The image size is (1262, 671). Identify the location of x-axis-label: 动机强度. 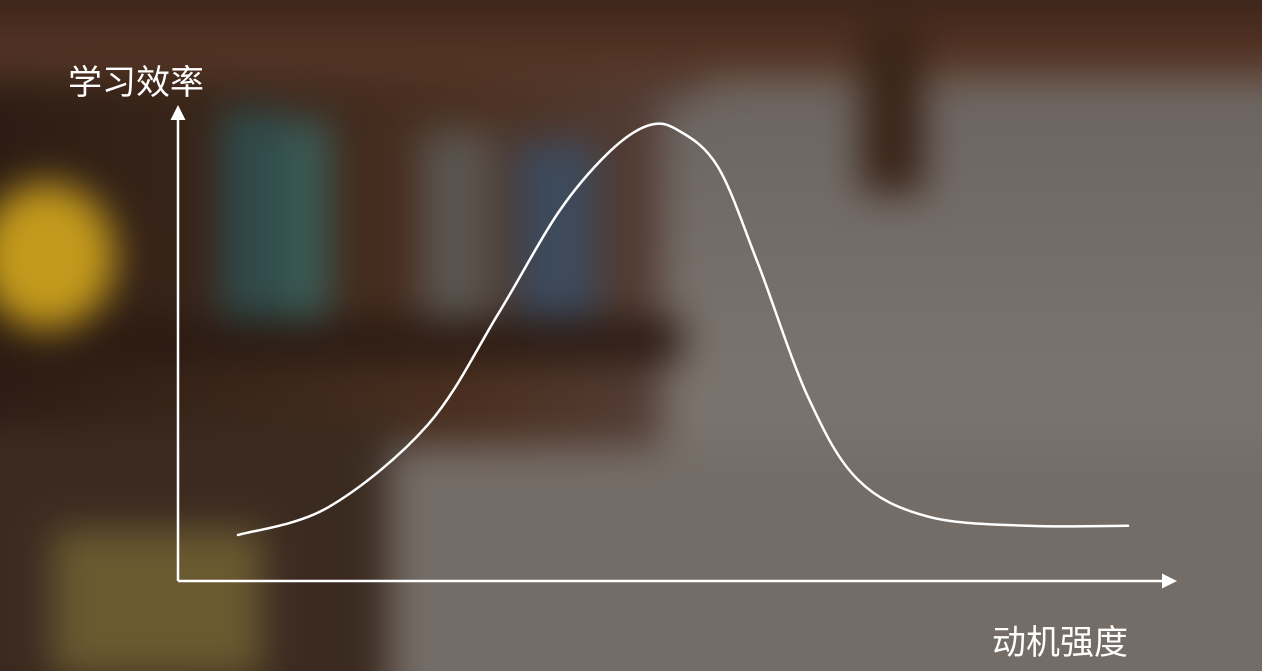
(1060, 643).